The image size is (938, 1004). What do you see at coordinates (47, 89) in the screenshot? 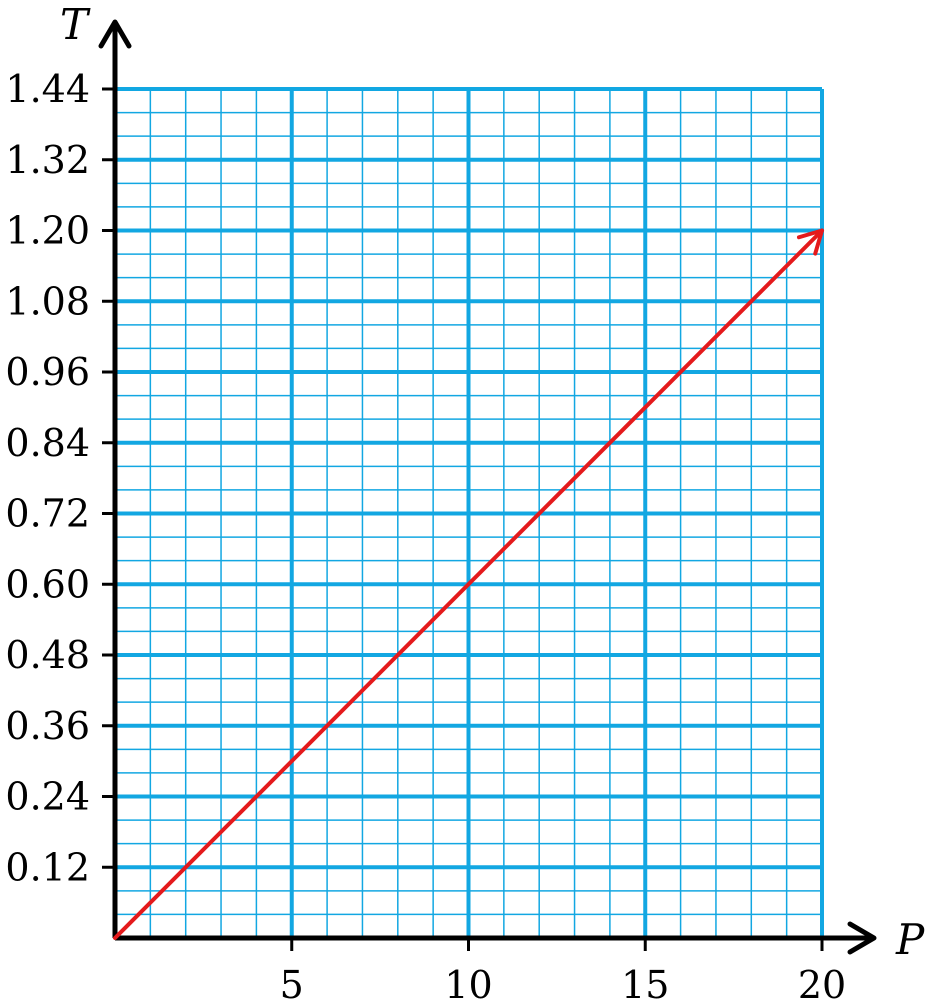
I see `y-tick-label: 1.44` at bounding box center [47, 89].